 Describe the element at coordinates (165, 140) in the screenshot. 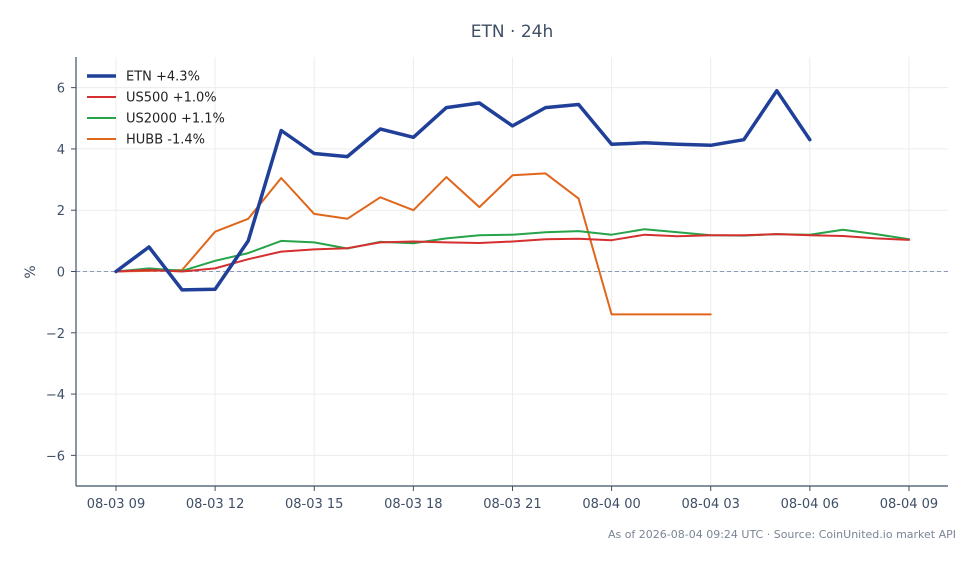

I see `legend-label: HUBB -1.4%` at that location.